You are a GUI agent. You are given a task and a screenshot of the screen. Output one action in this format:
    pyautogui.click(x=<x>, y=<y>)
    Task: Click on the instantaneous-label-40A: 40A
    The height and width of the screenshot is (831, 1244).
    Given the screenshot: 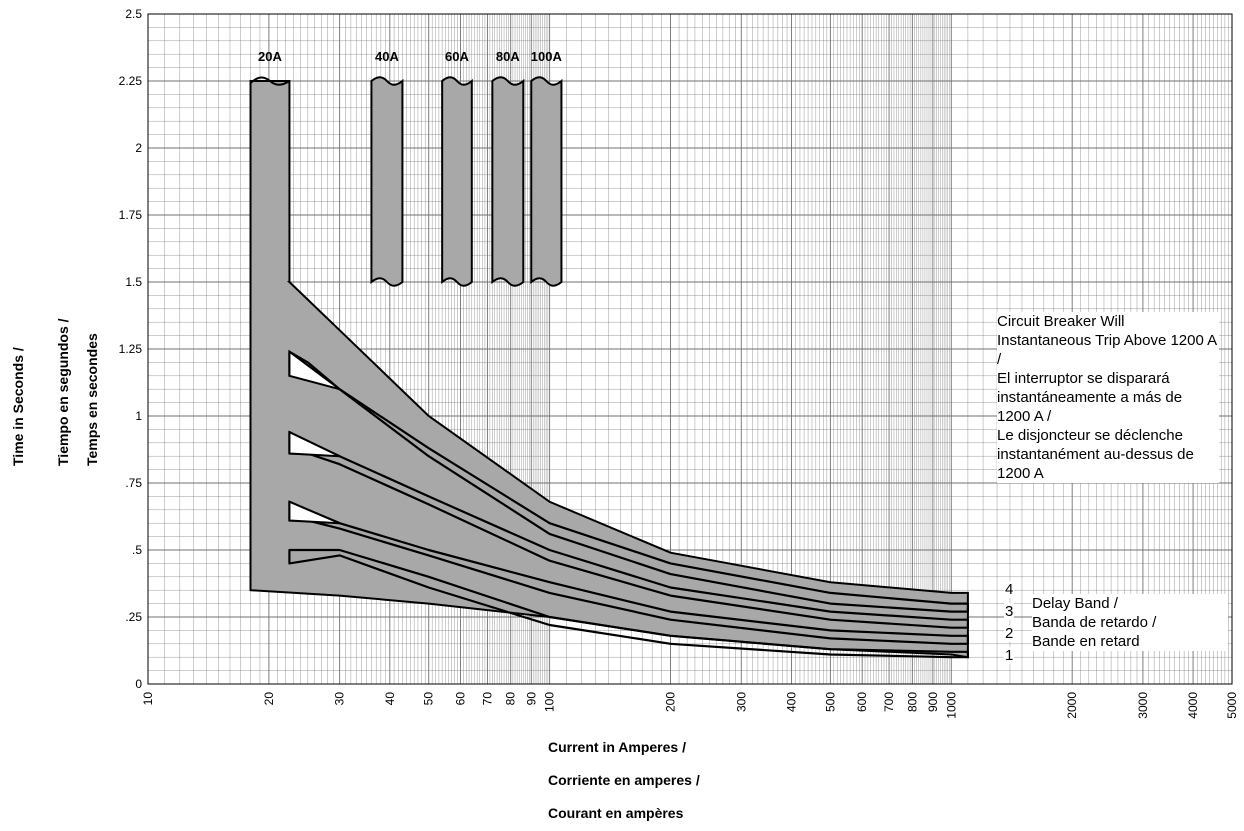 What is the action you would take?
    pyautogui.click(x=387, y=56)
    